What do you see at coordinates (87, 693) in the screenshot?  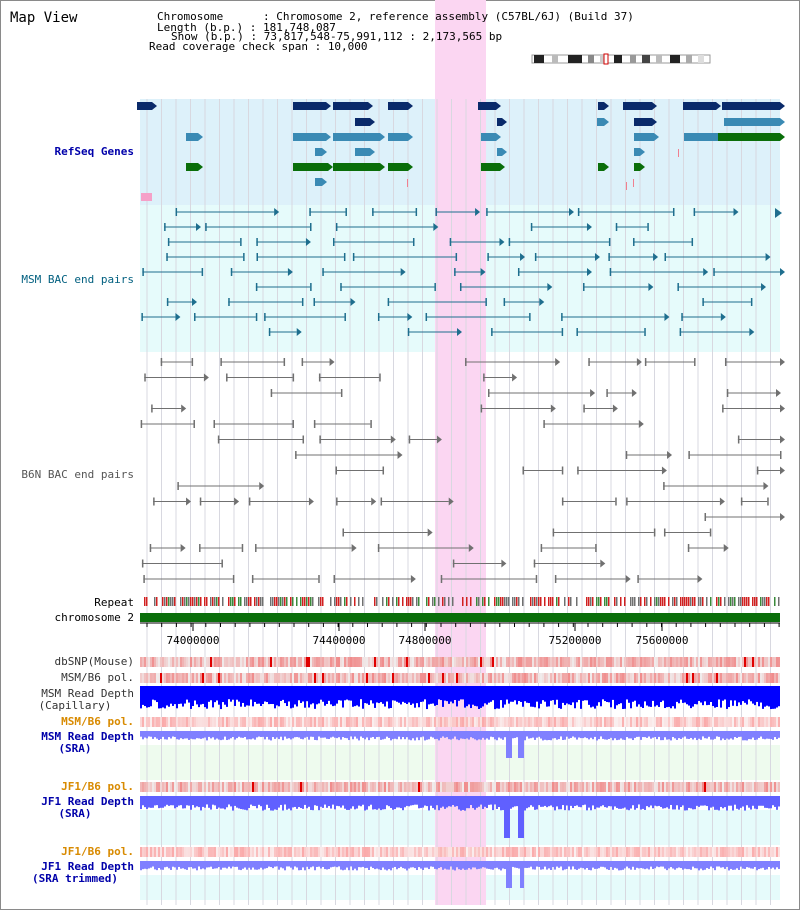 I see `track-label-msm-depth-capillary: MSM Read Depth` at bounding box center [87, 693].